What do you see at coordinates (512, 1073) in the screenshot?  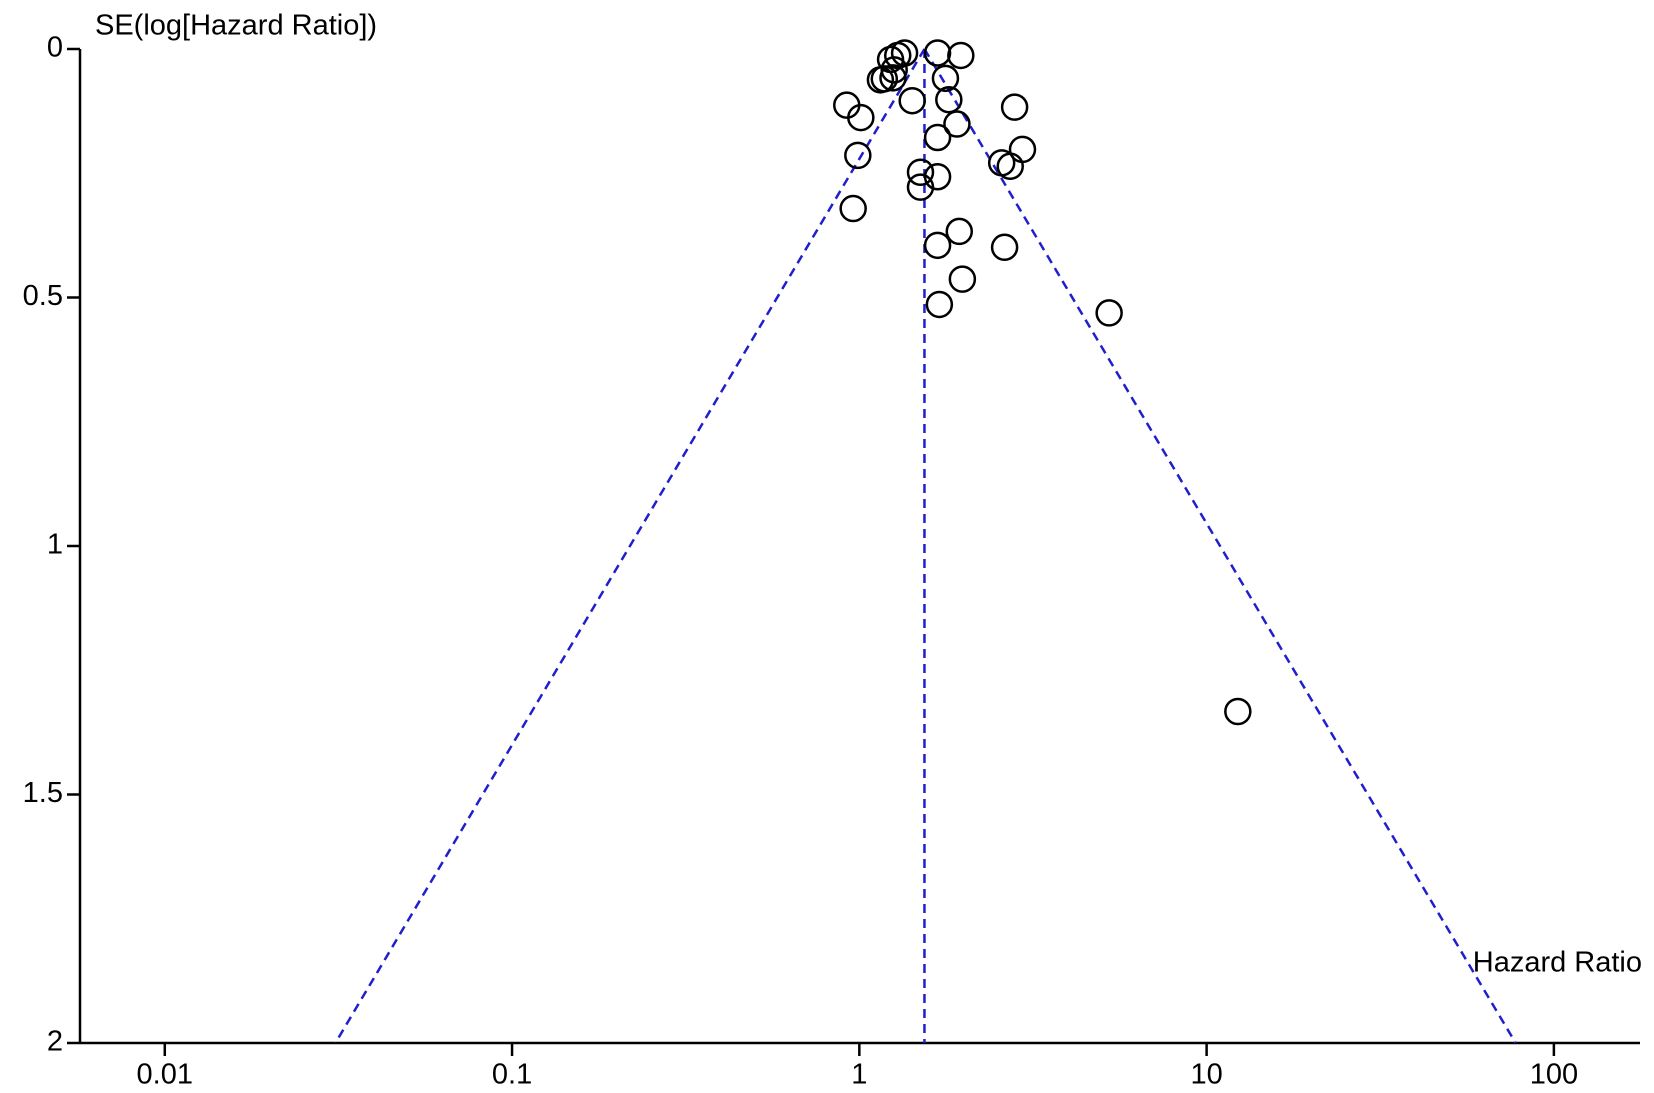 I see `x-tick-label: 0.1` at bounding box center [512, 1073].